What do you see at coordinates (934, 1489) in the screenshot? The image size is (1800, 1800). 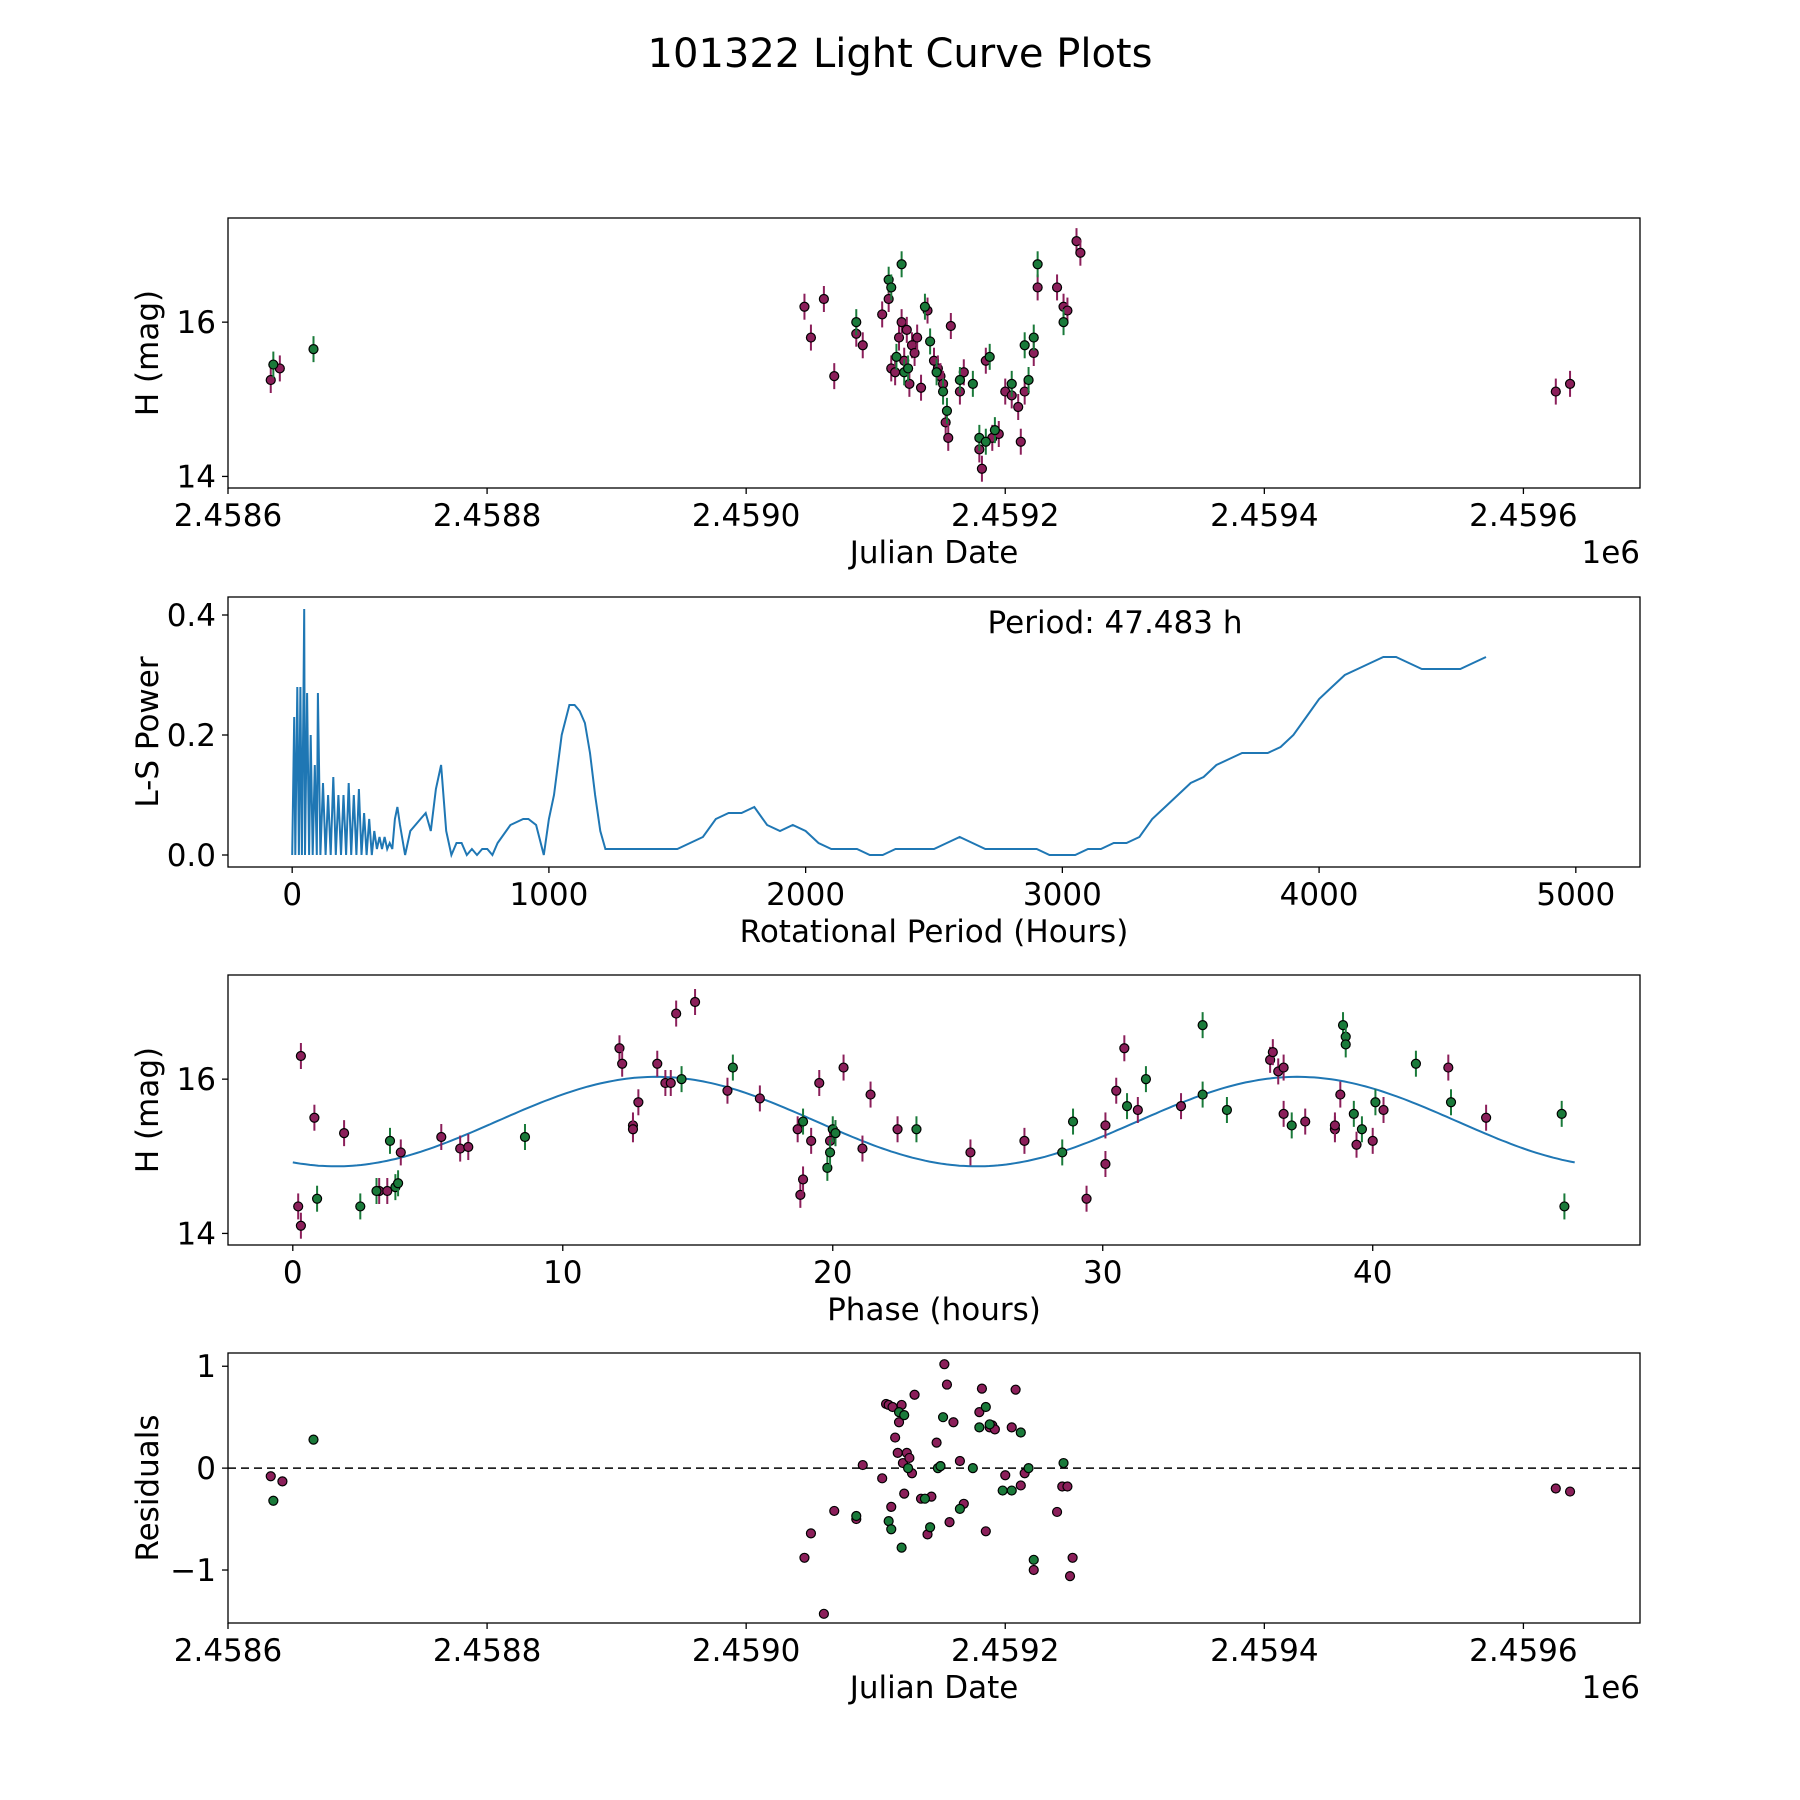 I see `residuals-data-layer` at bounding box center [934, 1489].